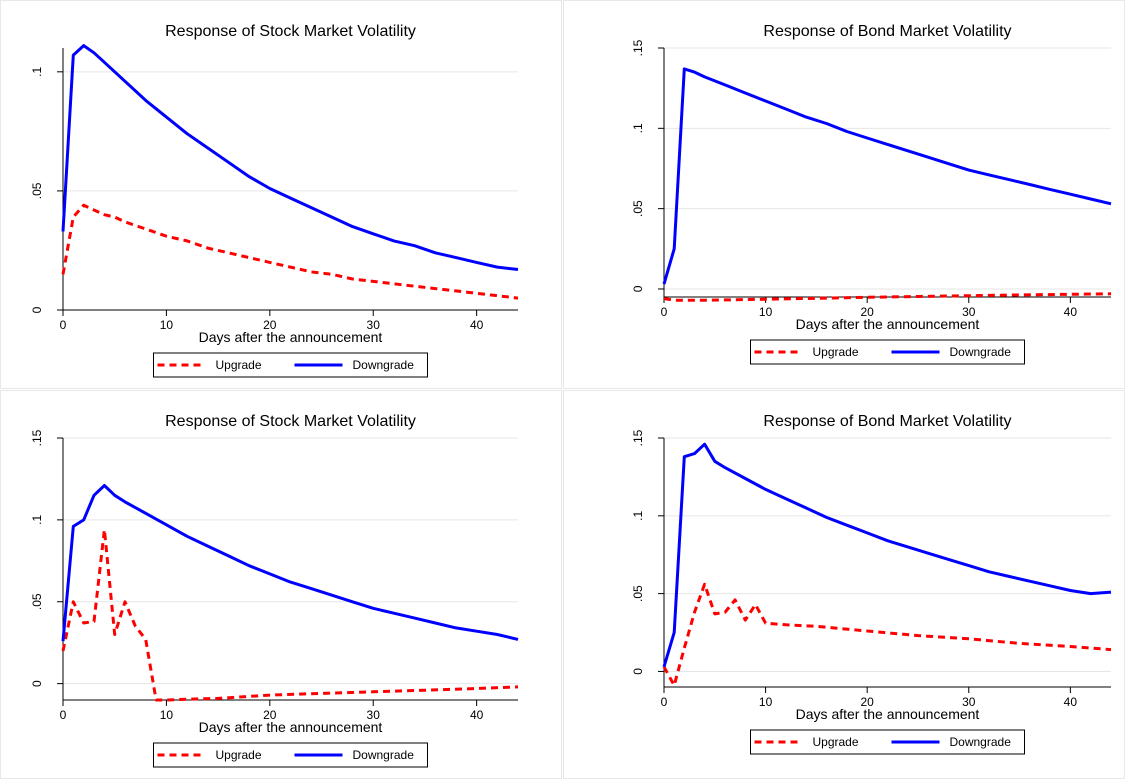 The height and width of the screenshot is (779, 1125). Describe the element at coordinates (374, 325) in the screenshot. I see `chart0-xtick-label-3: 30` at that location.